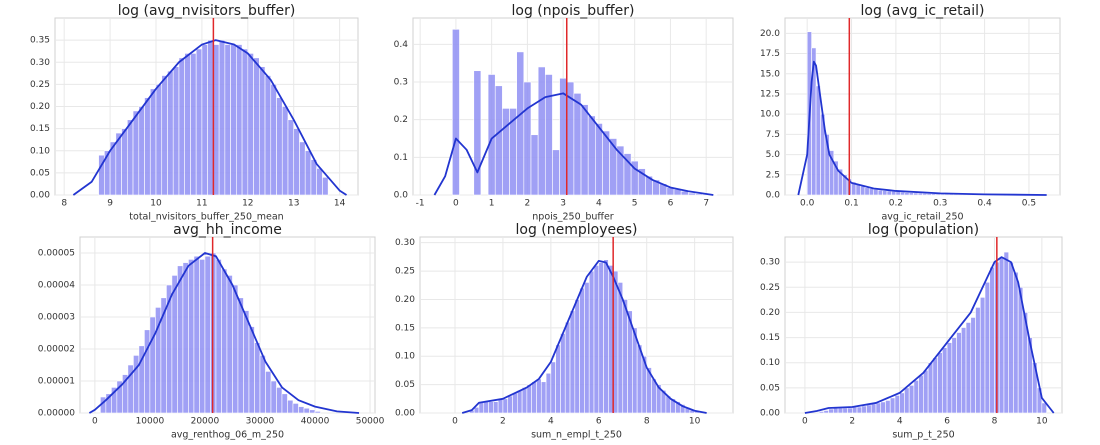 This screenshot has width=1100, height=445. I want to click on chart-title: log (nemployees), so click(577, 230).